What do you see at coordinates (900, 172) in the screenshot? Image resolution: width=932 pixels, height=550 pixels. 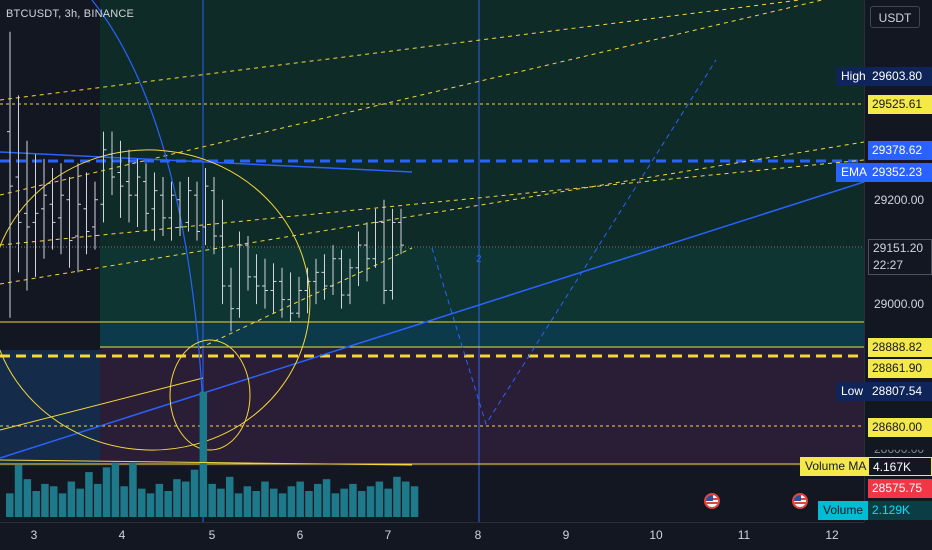 I see `ema-value-tag: 29352.23` at bounding box center [900, 172].